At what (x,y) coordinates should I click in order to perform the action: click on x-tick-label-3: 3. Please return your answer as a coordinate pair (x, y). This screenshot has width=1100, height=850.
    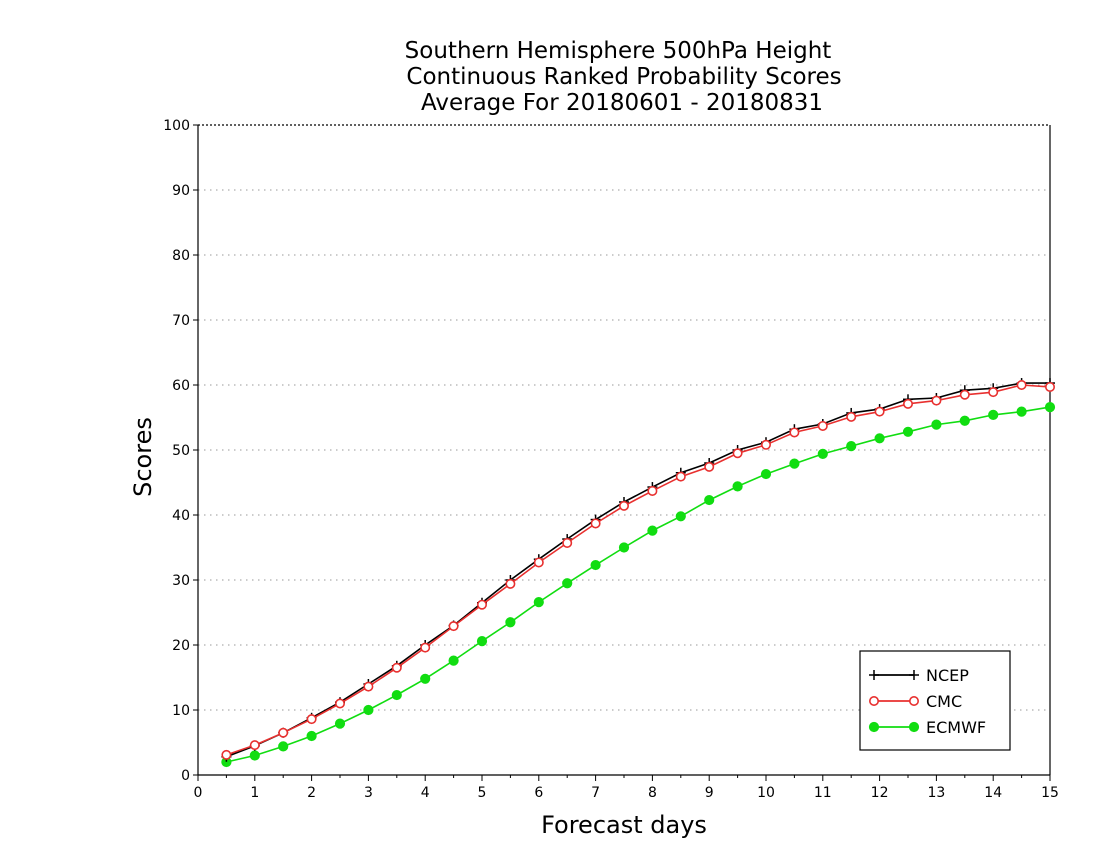
    Looking at the image, I should click on (368, 793).